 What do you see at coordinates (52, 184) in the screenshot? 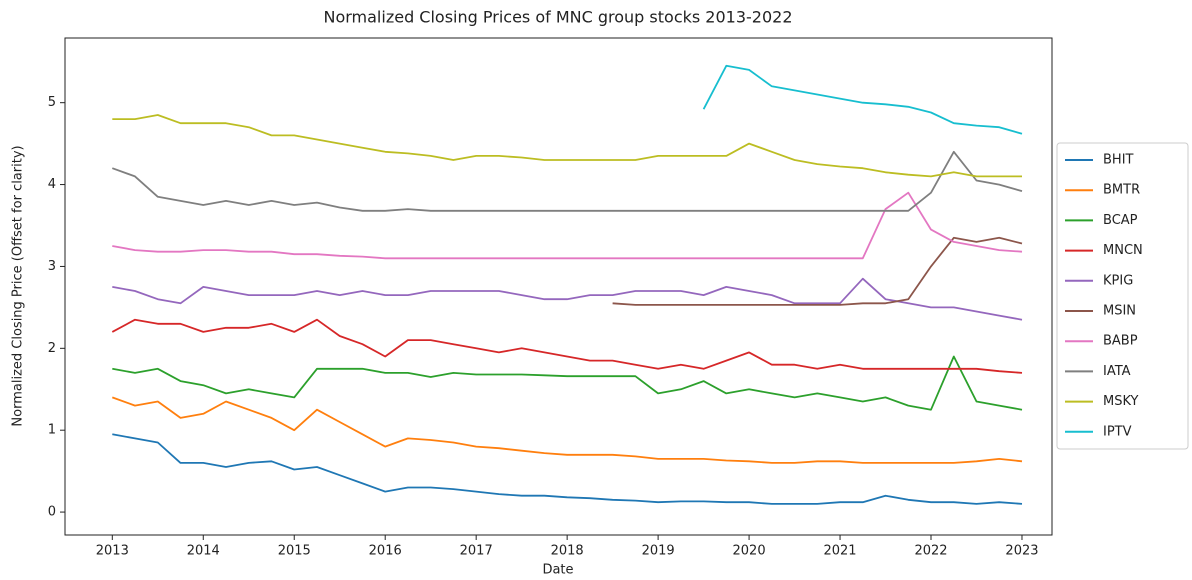
I see `y-tick-label: 4` at bounding box center [52, 184].